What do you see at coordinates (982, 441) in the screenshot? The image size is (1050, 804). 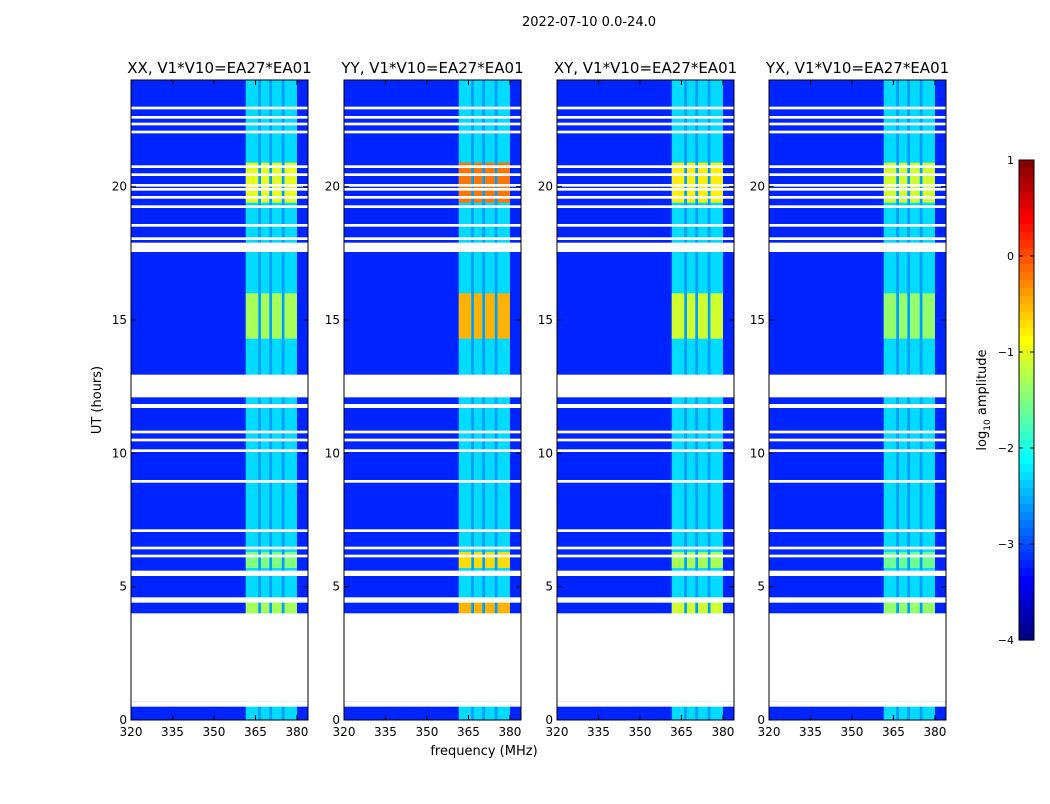 I see `colorbar-label-base: log` at bounding box center [982, 441].